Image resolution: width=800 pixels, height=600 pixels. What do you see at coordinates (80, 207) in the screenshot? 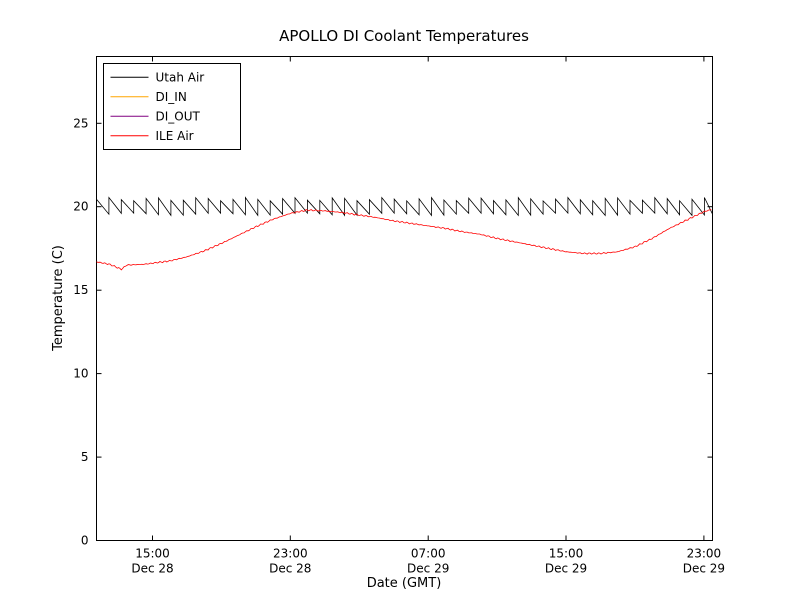
I see `y-tick-label: 20` at bounding box center [80, 207].